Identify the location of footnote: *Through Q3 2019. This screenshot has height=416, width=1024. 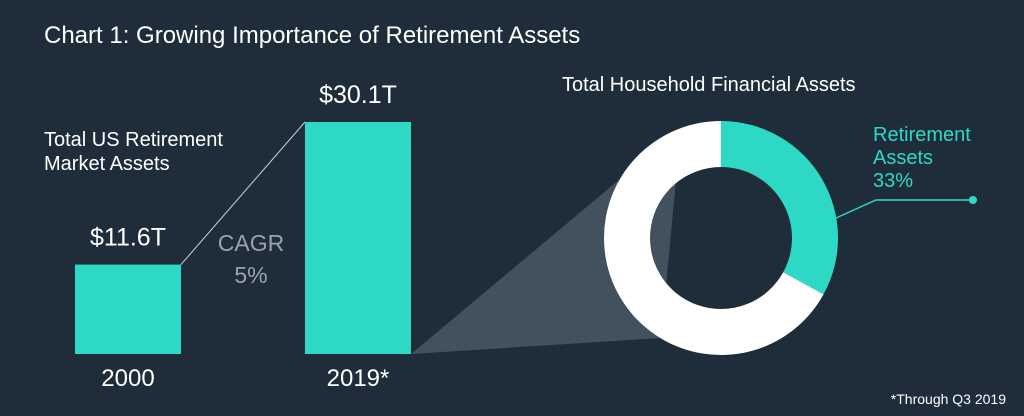
(948, 399).